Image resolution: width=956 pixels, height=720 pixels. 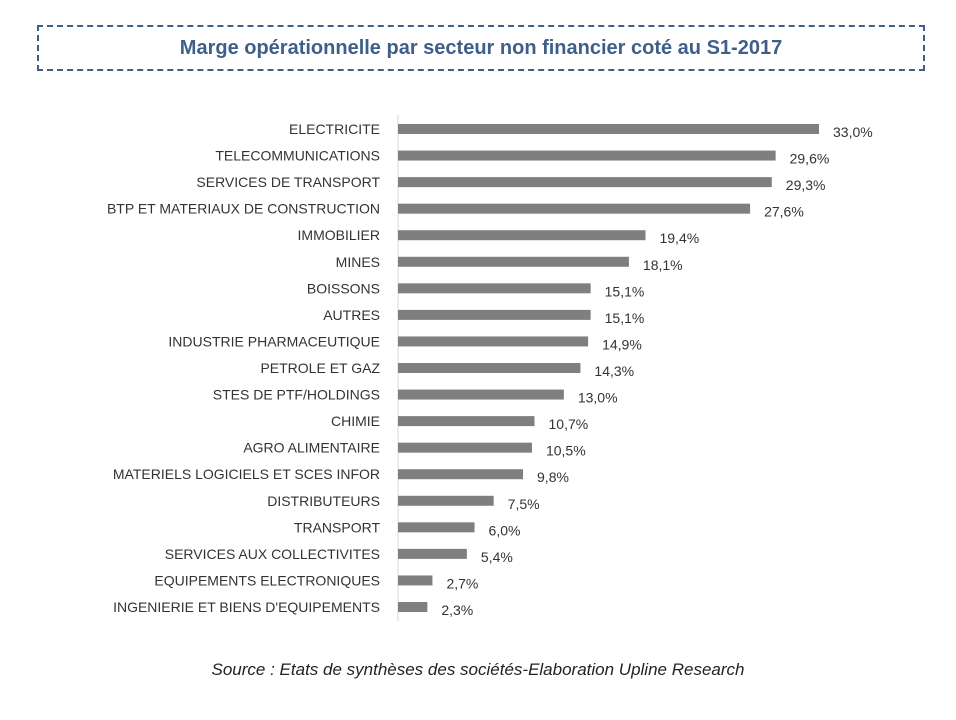 What do you see at coordinates (272, 554) in the screenshot?
I see `category-label: SERVICES AUX COLLECTIVITES` at bounding box center [272, 554].